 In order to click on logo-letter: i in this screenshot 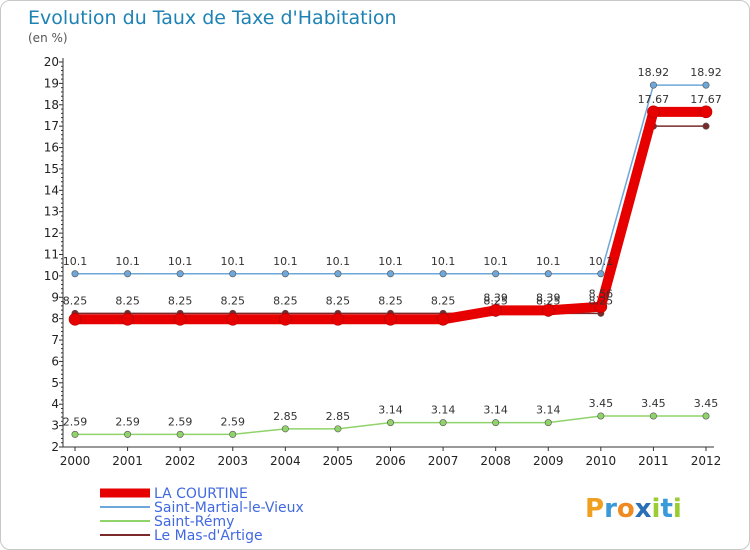, I will do `click(677, 509)`.